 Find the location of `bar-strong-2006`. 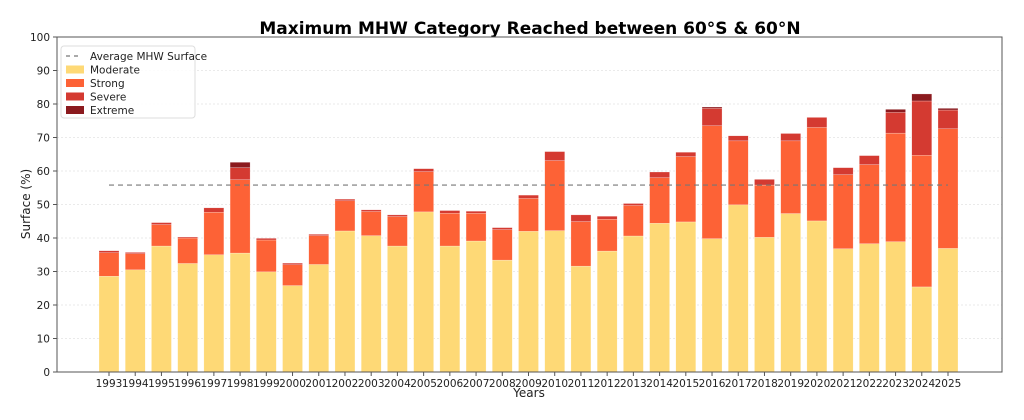

bar-strong-2006 is located at coordinates (450, 230).